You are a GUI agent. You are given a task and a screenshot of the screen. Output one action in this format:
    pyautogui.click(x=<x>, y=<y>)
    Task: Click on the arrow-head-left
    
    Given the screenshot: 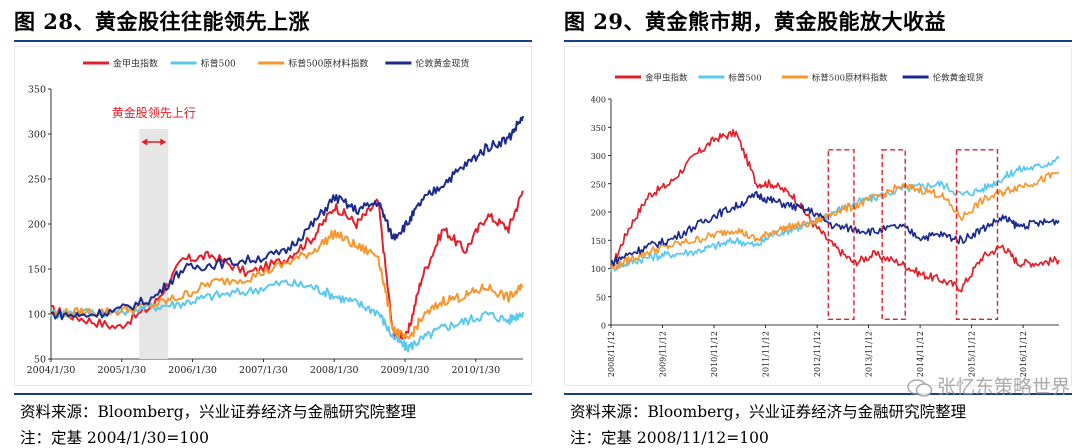 What is the action you would take?
    pyautogui.click(x=144, y=142)
    